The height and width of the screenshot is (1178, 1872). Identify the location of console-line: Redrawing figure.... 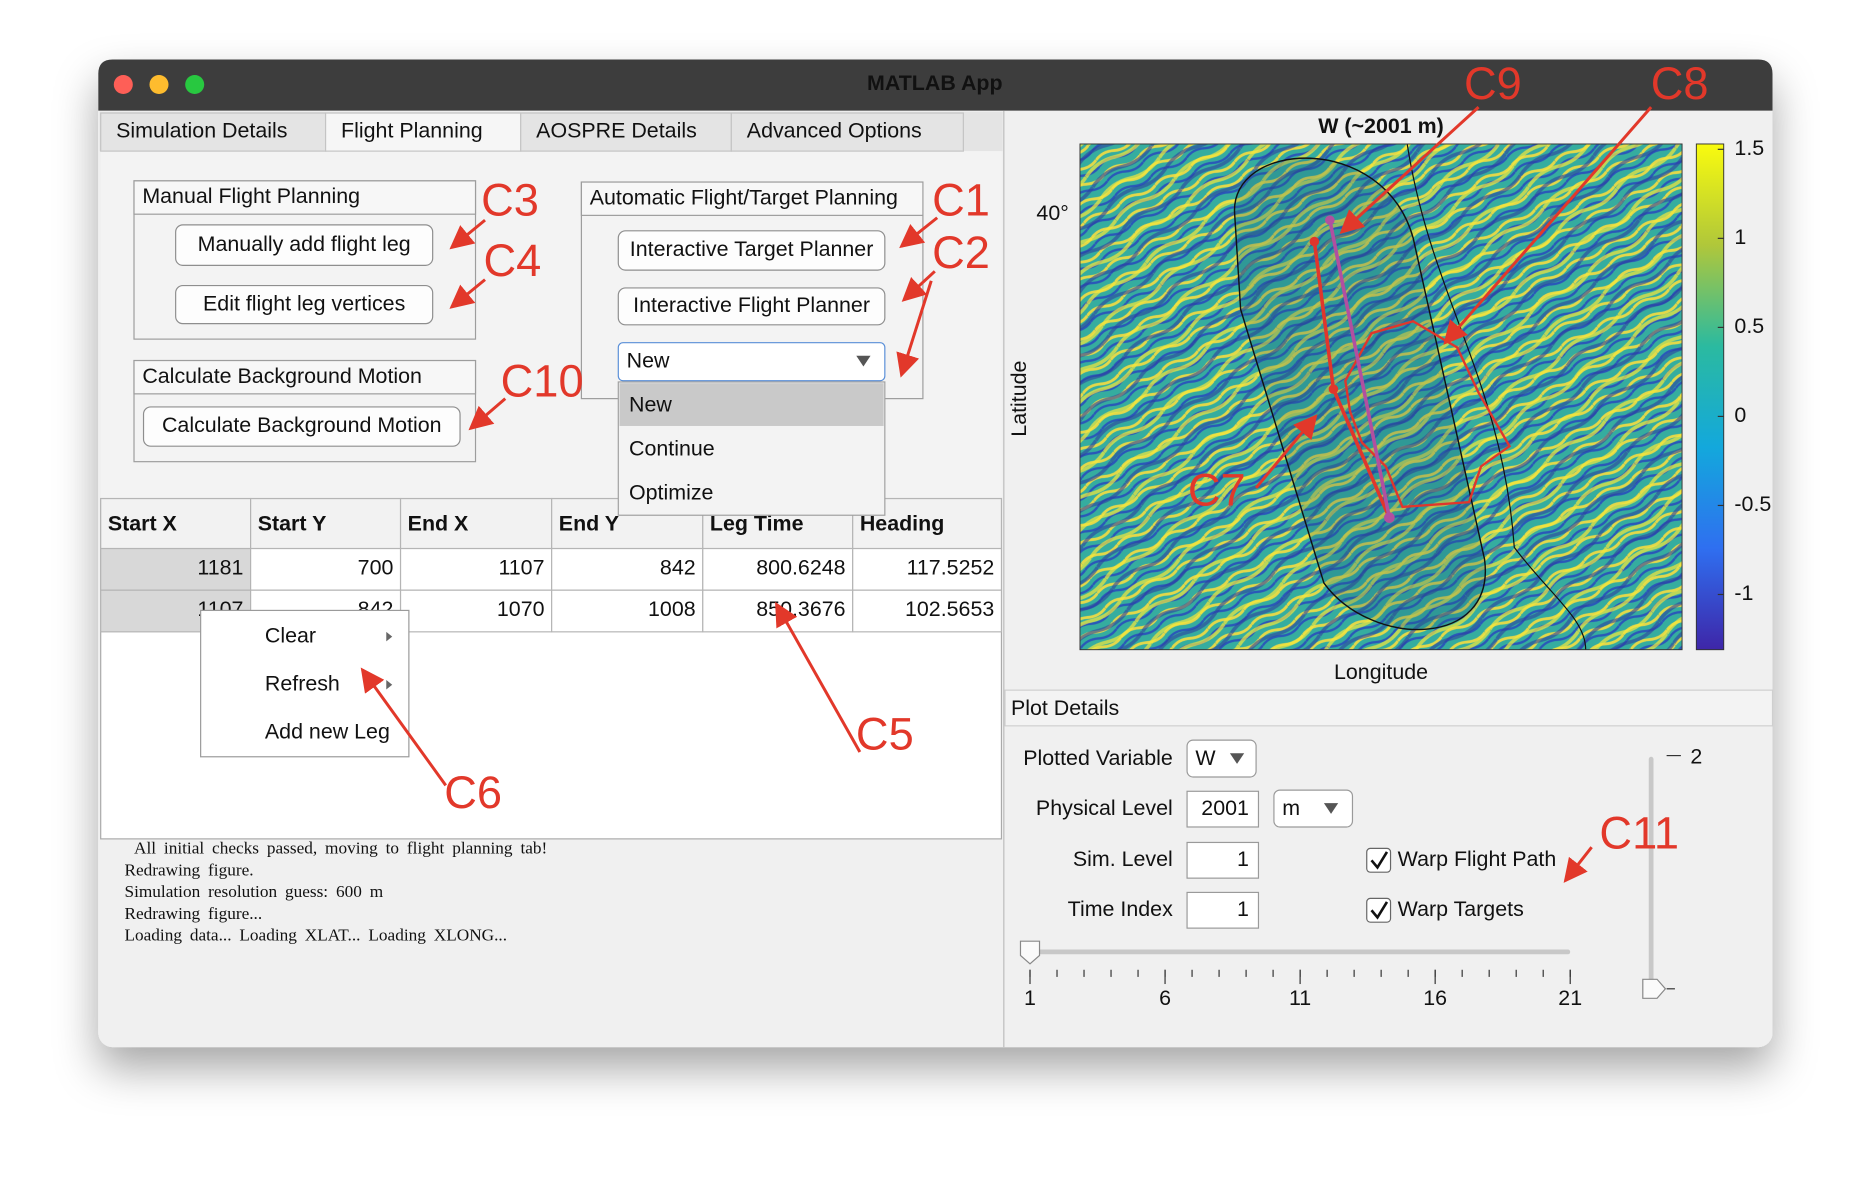
(193, 913).